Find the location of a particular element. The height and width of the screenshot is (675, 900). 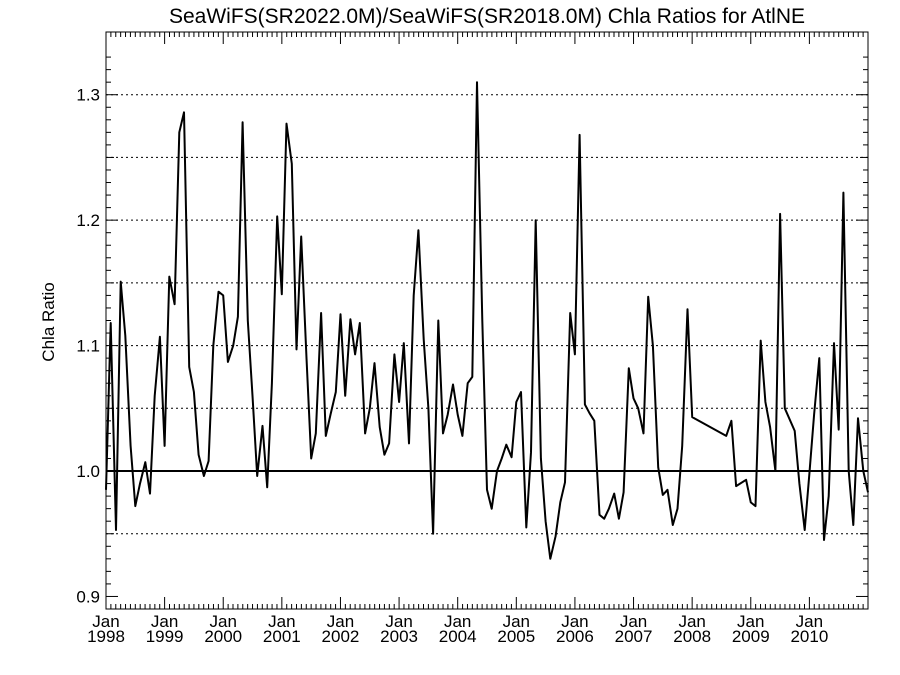

y-tick-label: 1.1 is located at coordinates (88, 346).